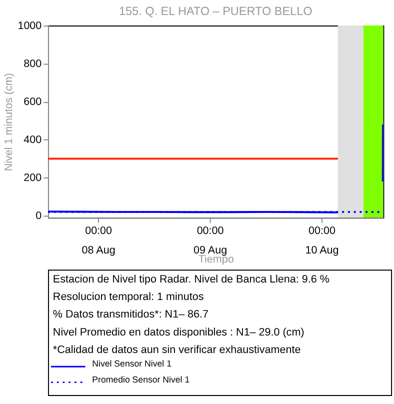  What do you see at coordinates (33, 140) in the screenshot?
I see `y-tick-label: 400` at bounding box center [33, 140].